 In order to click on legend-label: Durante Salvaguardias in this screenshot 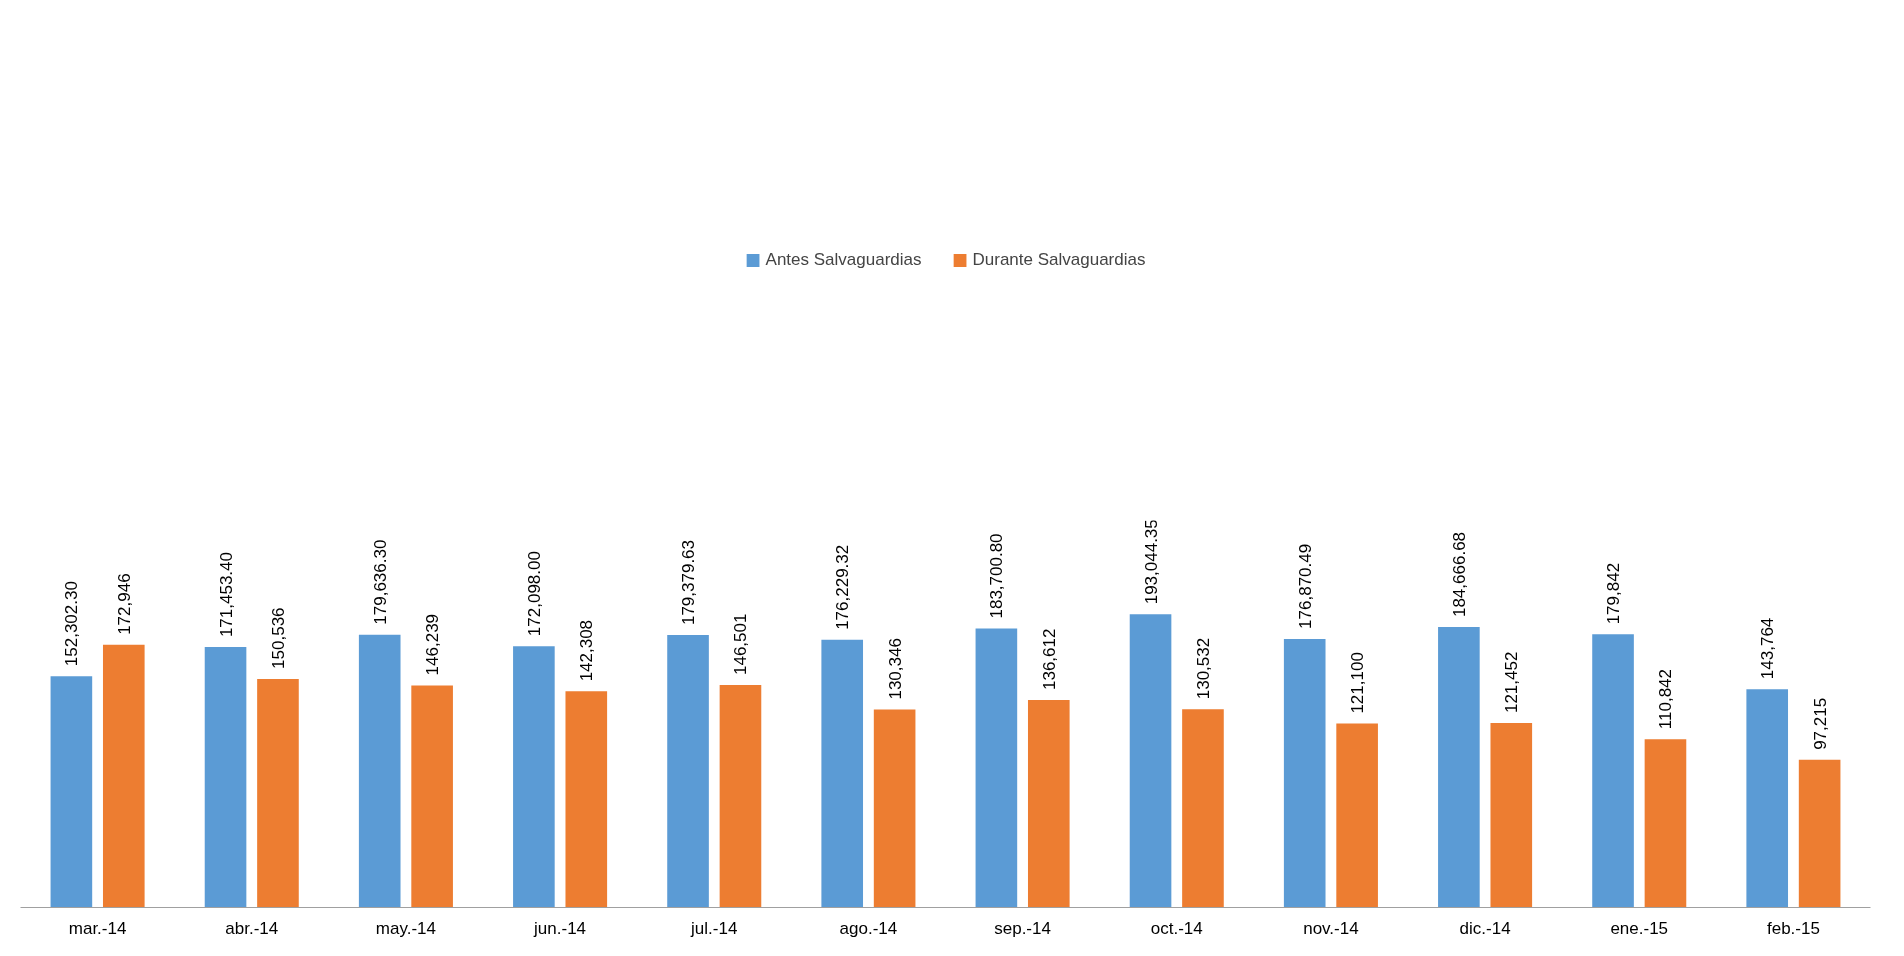, I will do `click(1059, 260)`.